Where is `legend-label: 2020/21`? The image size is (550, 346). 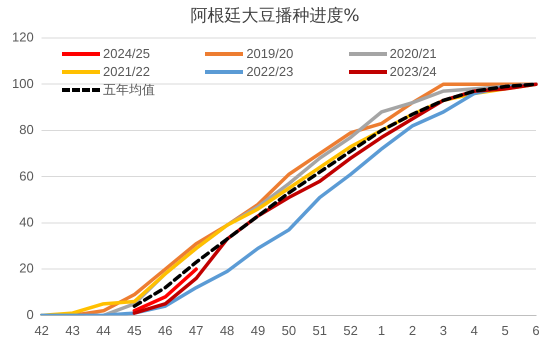 legend-label: 2020/21 is located at coordinates (413, 53).